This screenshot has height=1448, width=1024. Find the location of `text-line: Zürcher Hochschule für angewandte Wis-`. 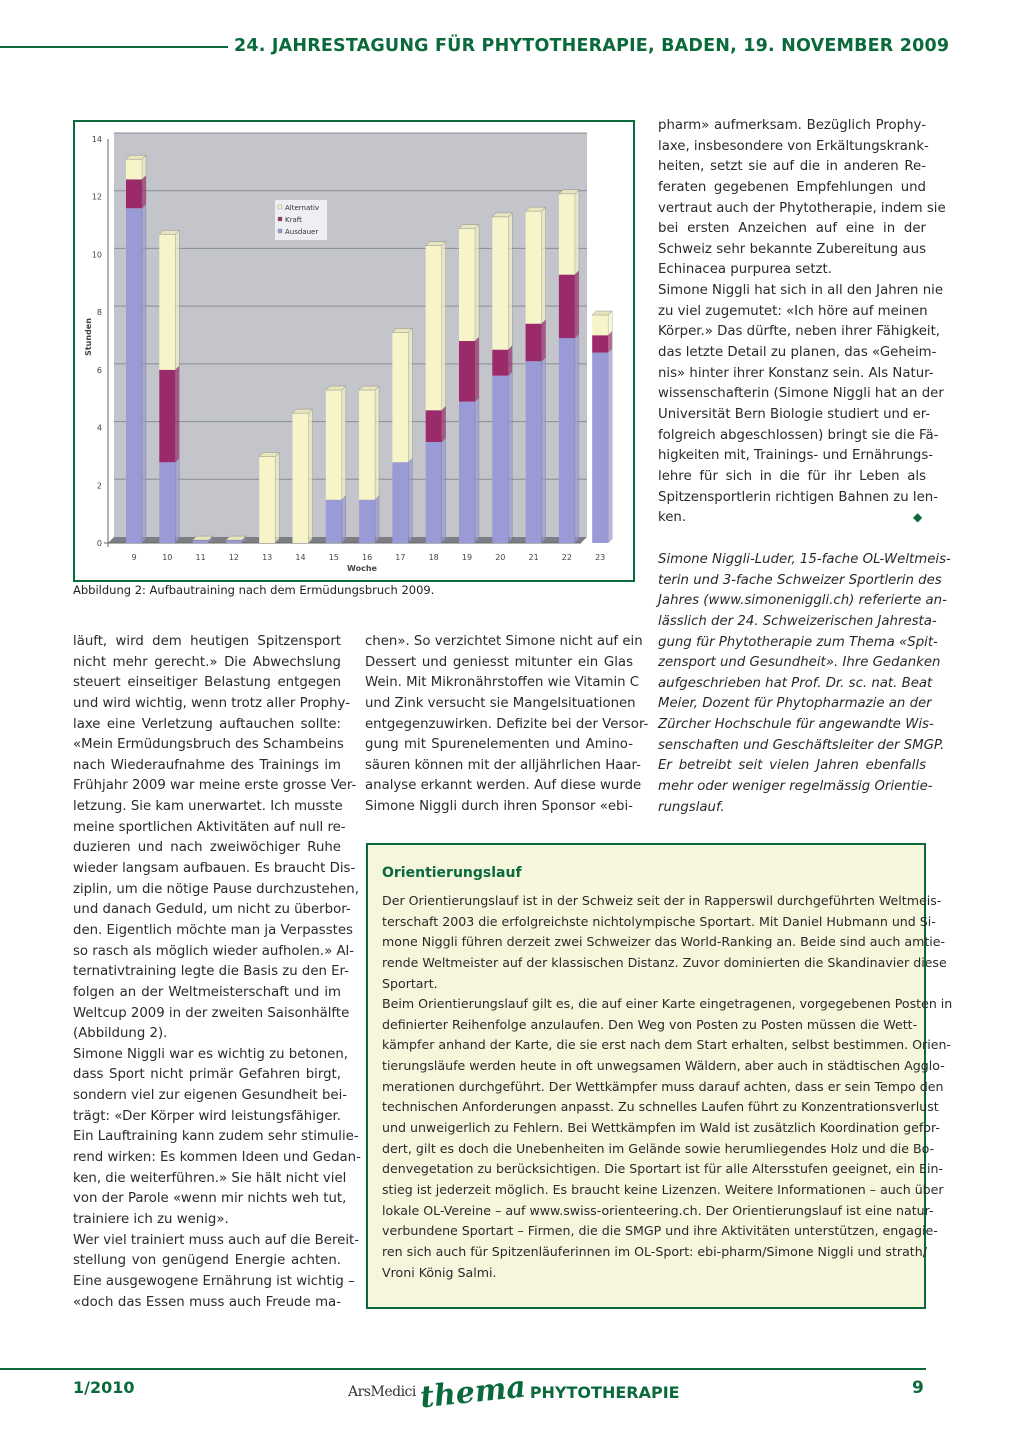

text-line: Zürcher Hochschule für angewandte Wis- is located at coordinates (796, 725).